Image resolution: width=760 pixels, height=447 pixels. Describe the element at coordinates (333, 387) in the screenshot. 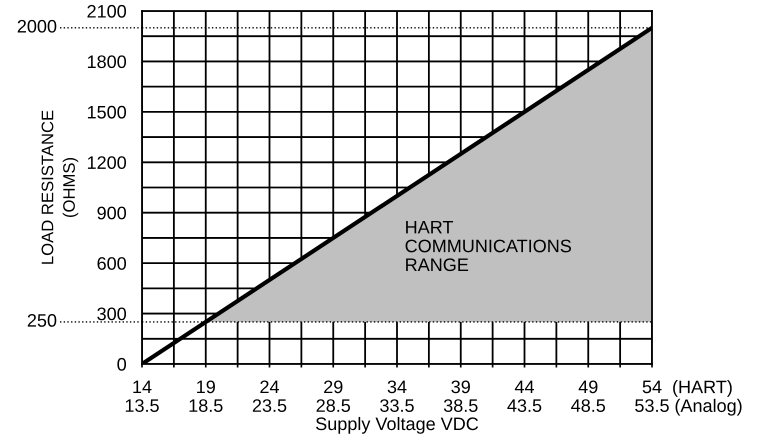

I see `x-tick-label: 29` at that location.